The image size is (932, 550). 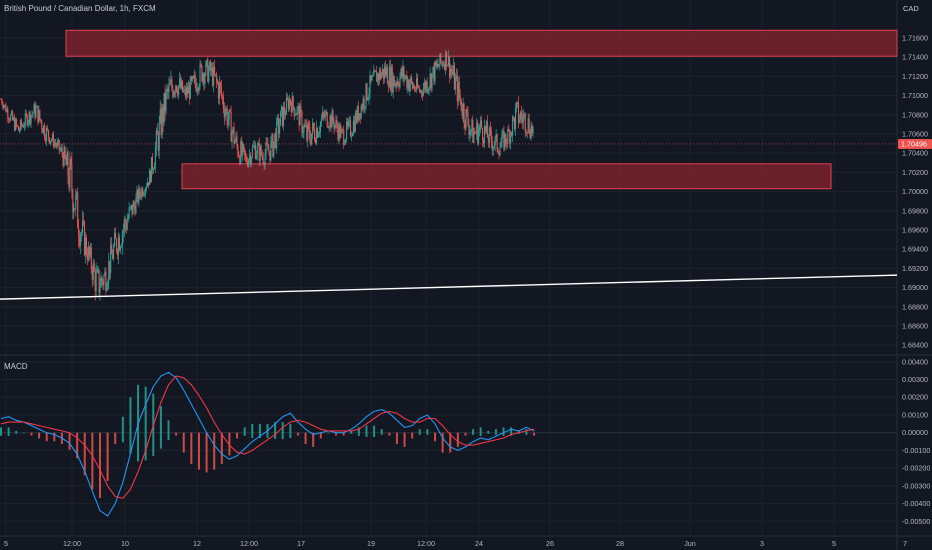 What do you see at coordinates (479, 543) in the screenshot?
I see `x-tick-label: 24` at bounding box center [479, 543].